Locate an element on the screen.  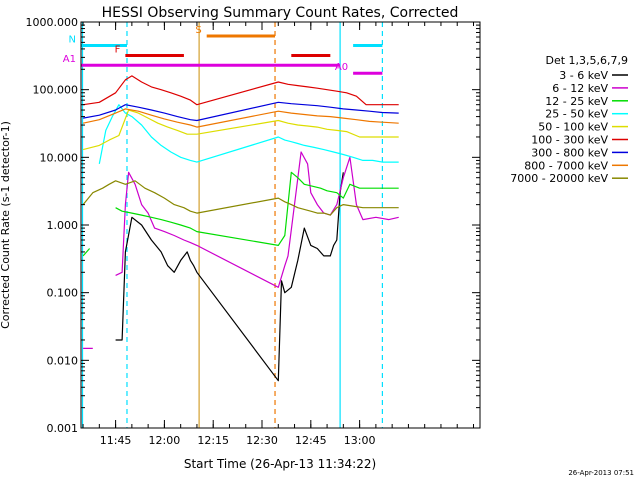
mode-segment-label: N is located at coordinates (72, 39).